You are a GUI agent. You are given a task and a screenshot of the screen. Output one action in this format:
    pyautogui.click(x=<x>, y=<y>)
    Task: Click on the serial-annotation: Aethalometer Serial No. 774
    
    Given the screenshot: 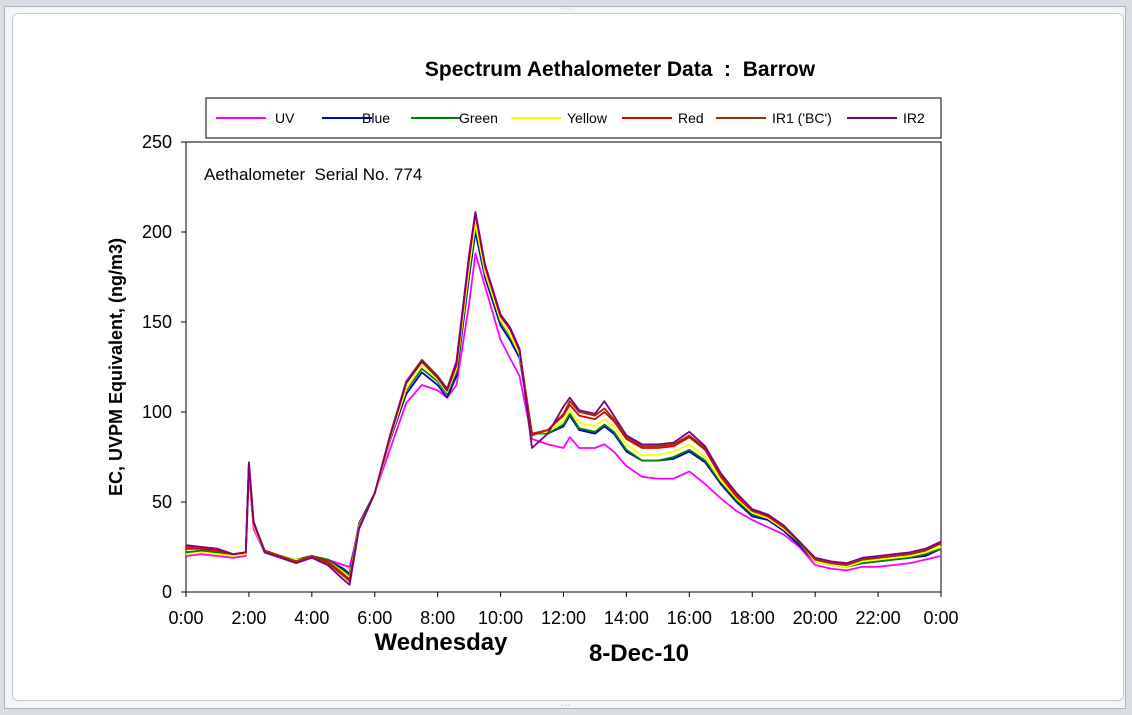 What is the action you would take?
    pyautogui.click(x=313, y=174)
    